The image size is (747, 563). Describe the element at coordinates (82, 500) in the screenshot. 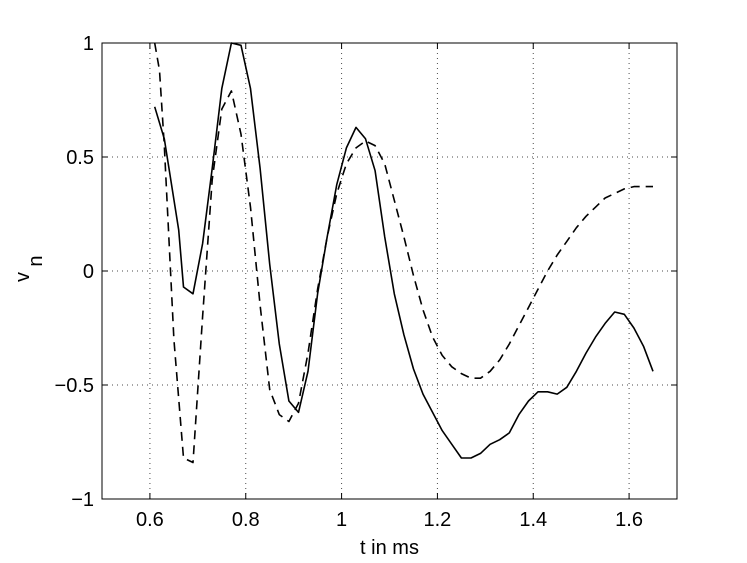

I see `y-tick-label: −1` at that location.